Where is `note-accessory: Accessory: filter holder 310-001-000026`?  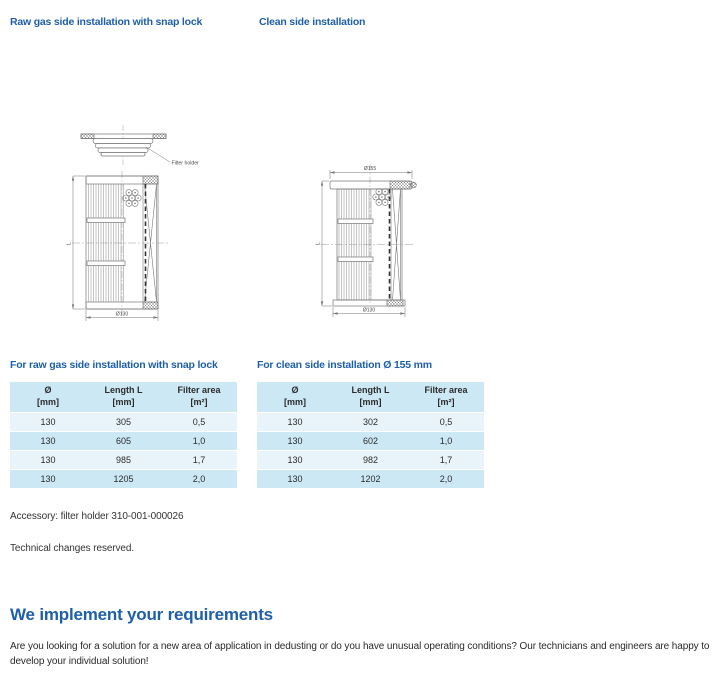 note-accessory: Accessory: filter holder 310-001-000026 is located at coordinates (97, 516).